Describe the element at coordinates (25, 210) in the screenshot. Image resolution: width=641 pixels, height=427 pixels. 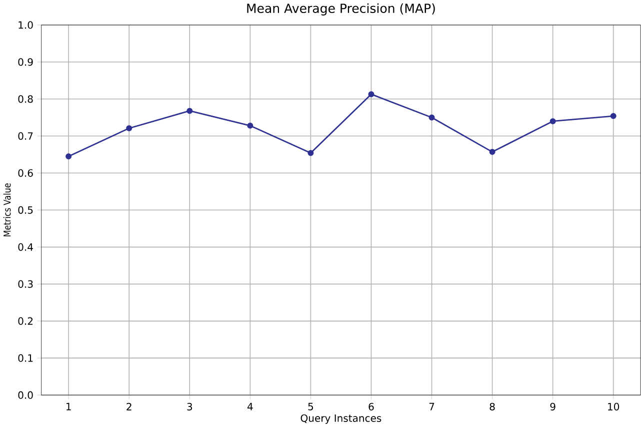
I see `y-tick-label: 0.5` at that location.